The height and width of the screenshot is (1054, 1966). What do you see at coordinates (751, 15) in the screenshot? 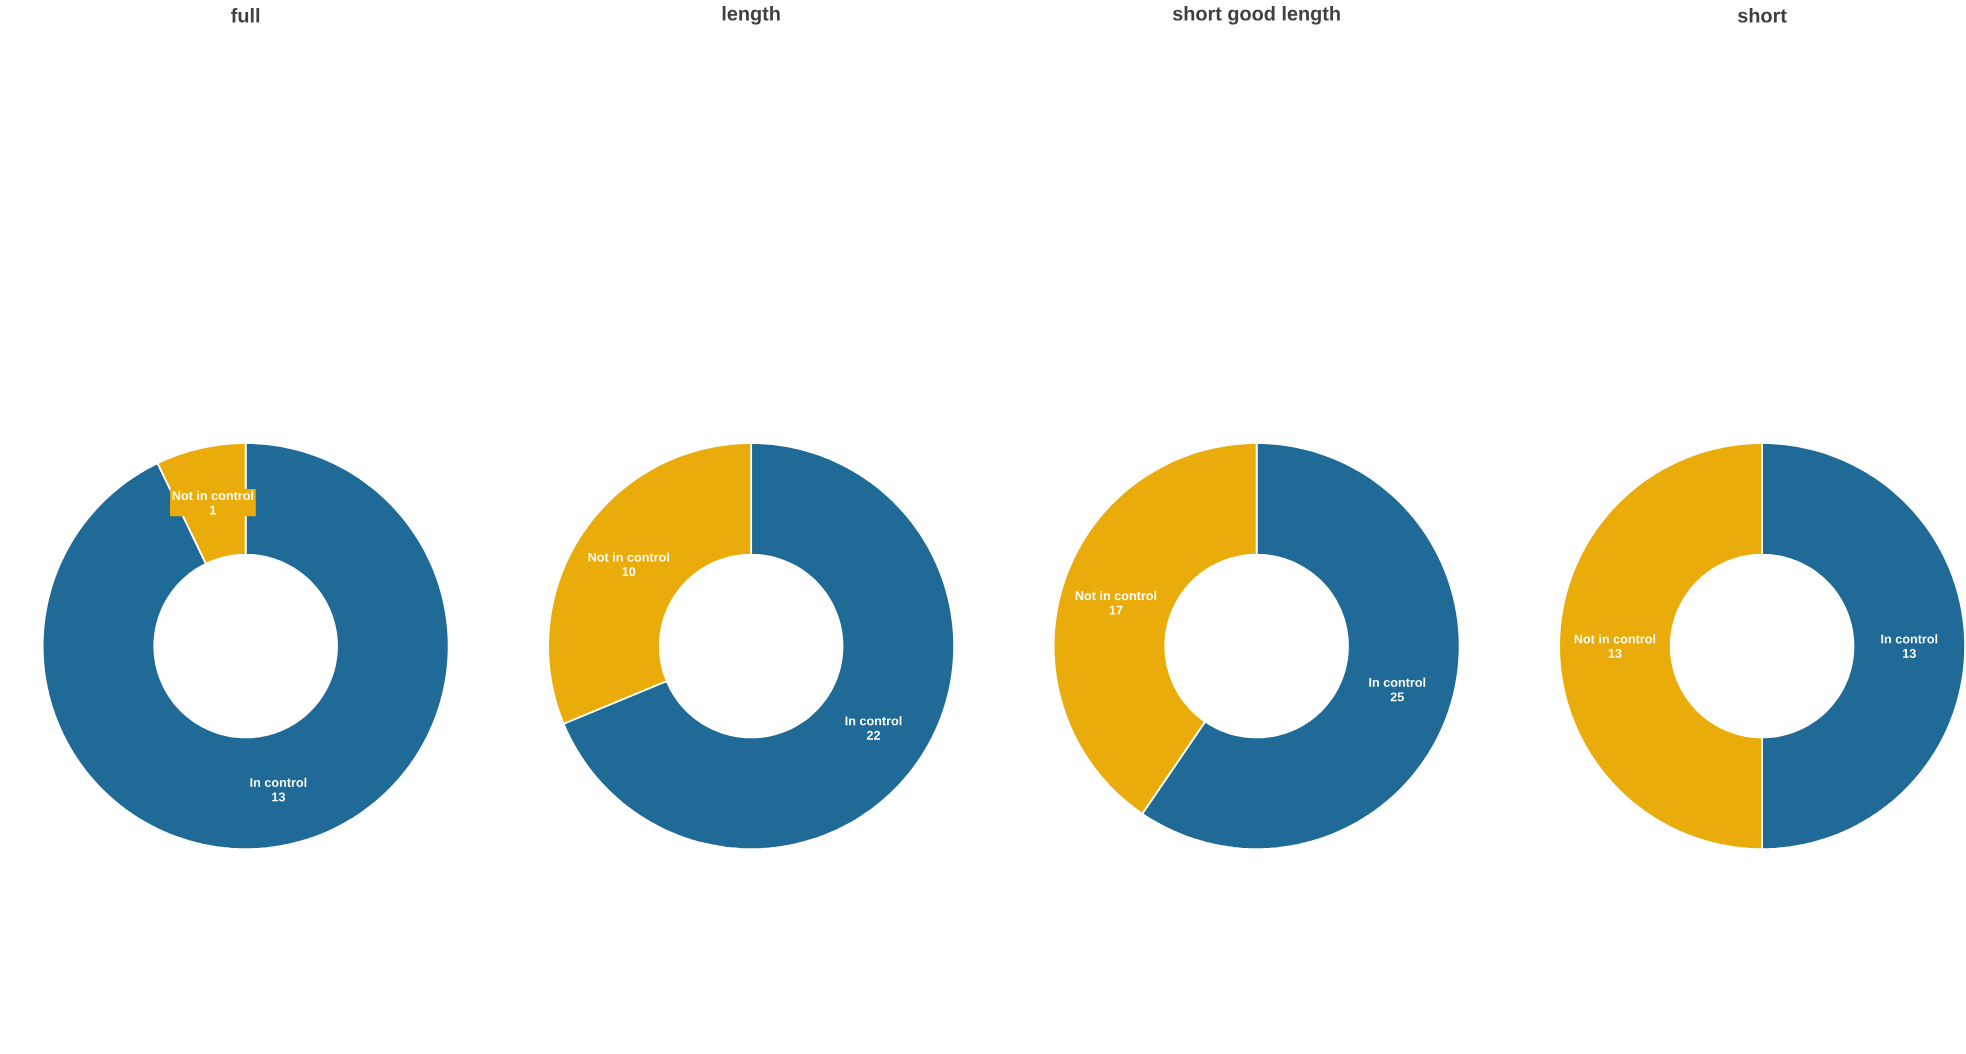
I see `chart-title: length` at bounding box center [751, 15].